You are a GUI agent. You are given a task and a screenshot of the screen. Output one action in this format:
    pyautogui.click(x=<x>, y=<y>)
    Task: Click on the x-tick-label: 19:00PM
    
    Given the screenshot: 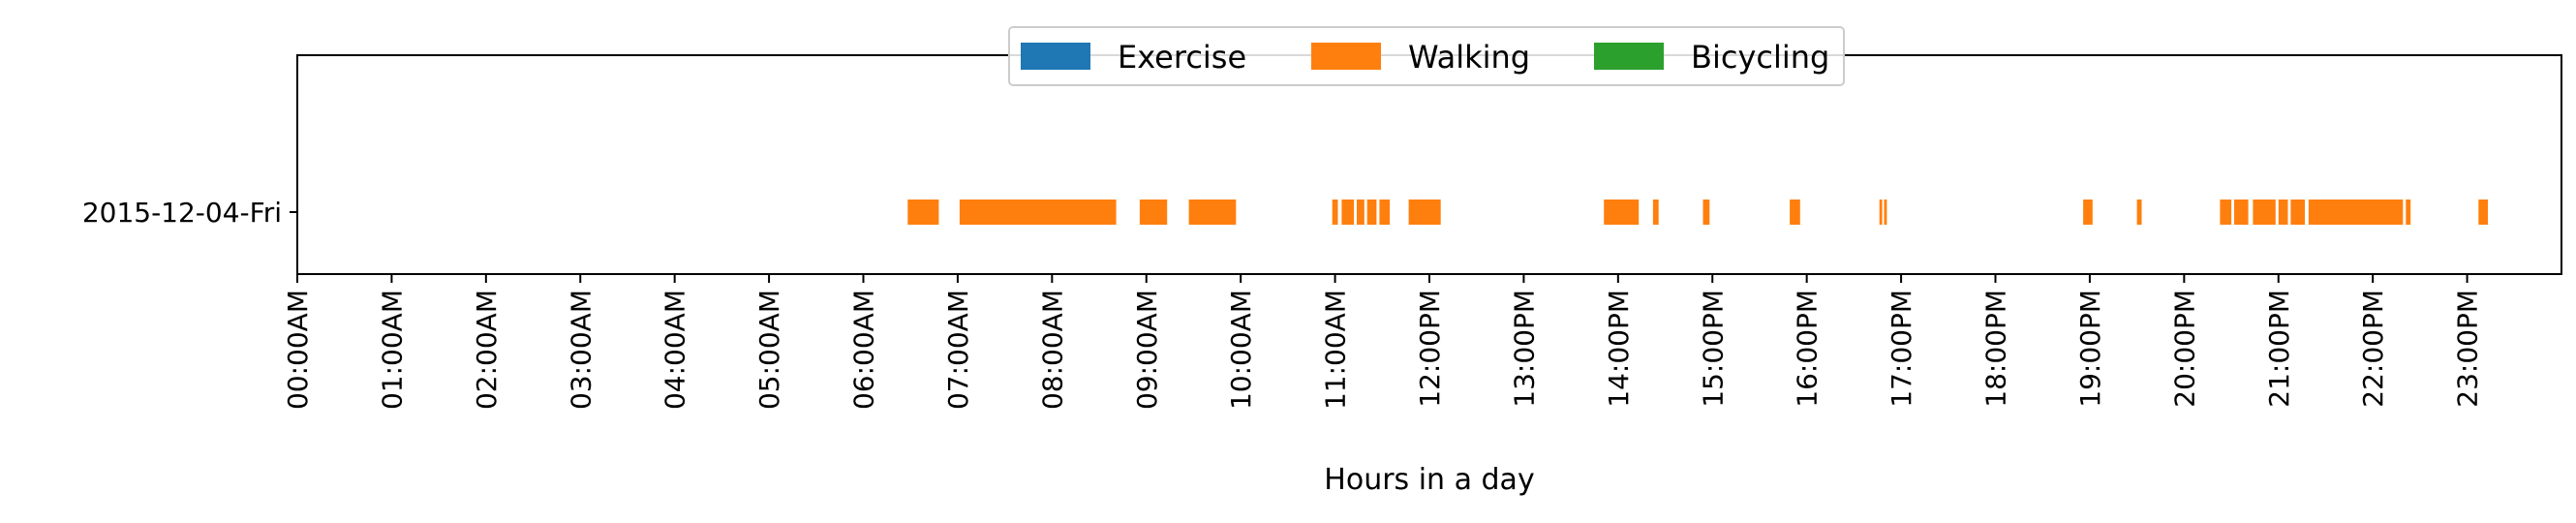 What is the action you would take?
    pyautogui.click(x=2090, y=349)
    